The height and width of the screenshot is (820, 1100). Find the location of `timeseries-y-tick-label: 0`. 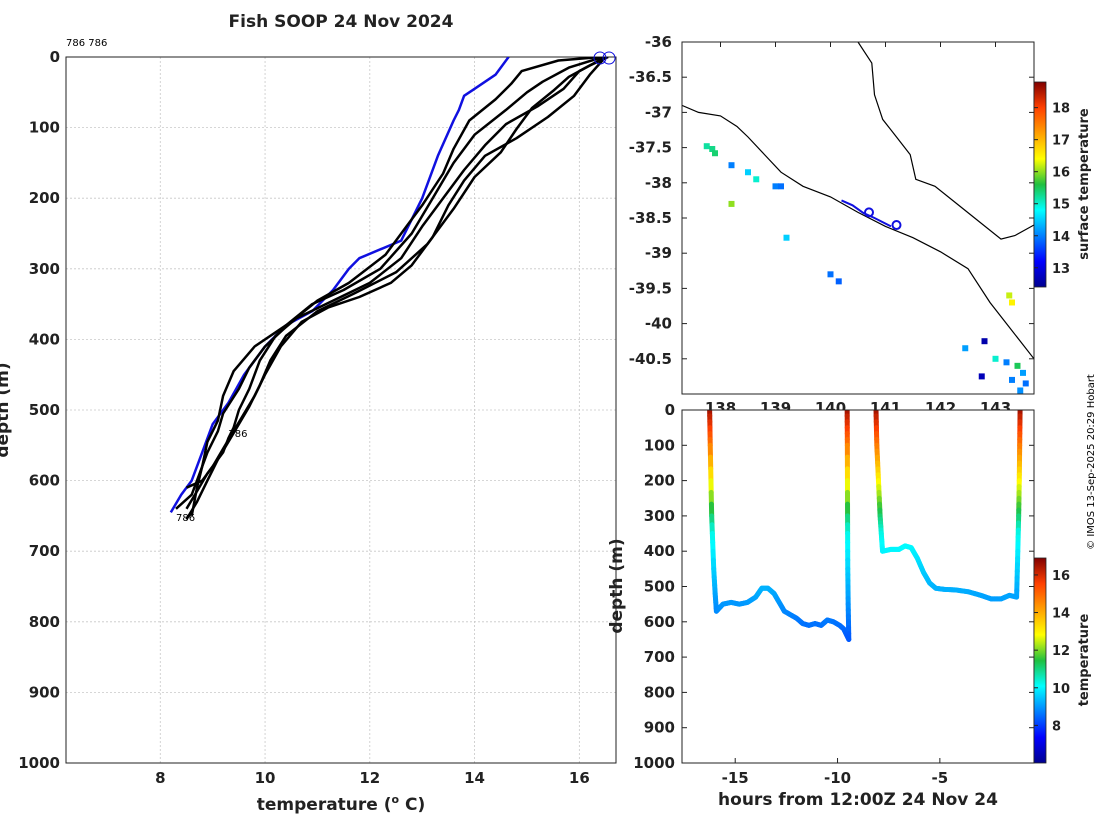

timeseries-y-tick-label: 0 is located at coordinates (670, 410).